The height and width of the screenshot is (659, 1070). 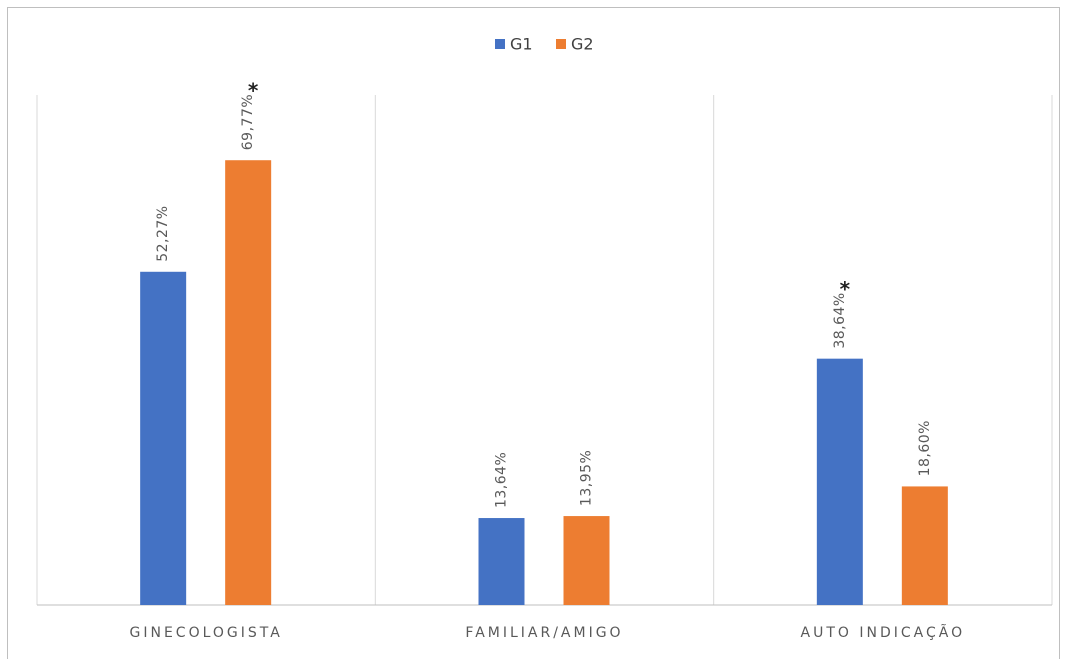 I want to click on x-tick-label: AUTO INDICAÇÃO, so click(x=883, y=632).